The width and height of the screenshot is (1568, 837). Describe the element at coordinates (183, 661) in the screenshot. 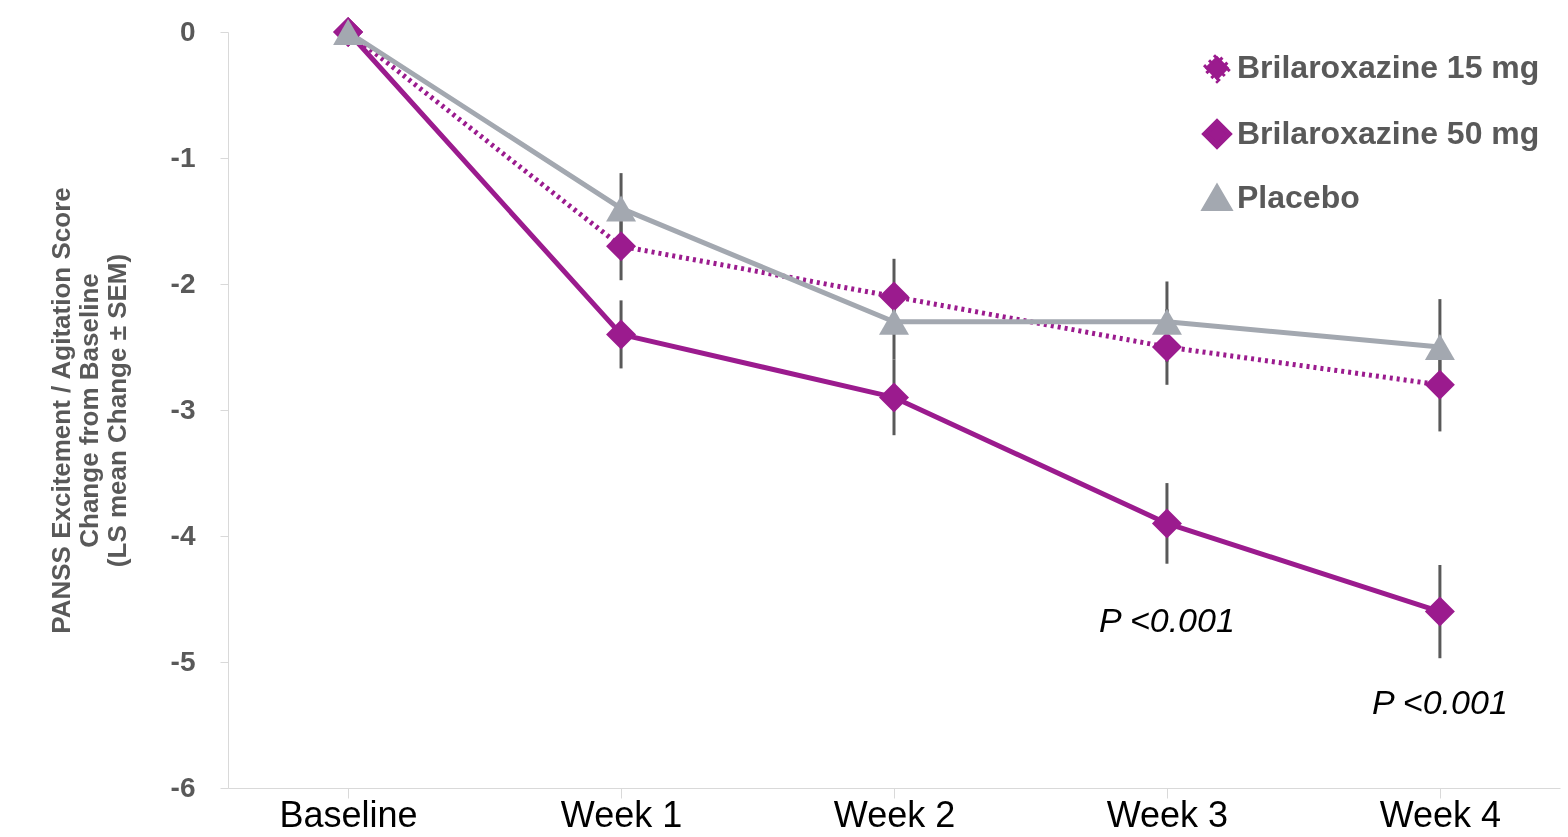

I see `y-tick-label: -5` at that location.